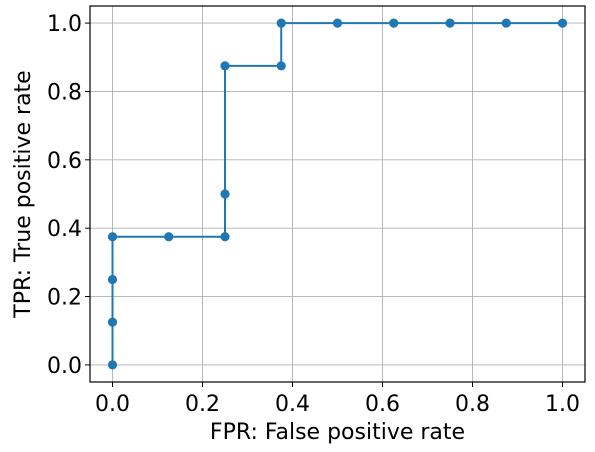 This screenshot has width=595, height=452. Describe the element at coordinates (23, 194) in the screenshot. I see `y-axis-label: TPR: True positive rate` at that location.